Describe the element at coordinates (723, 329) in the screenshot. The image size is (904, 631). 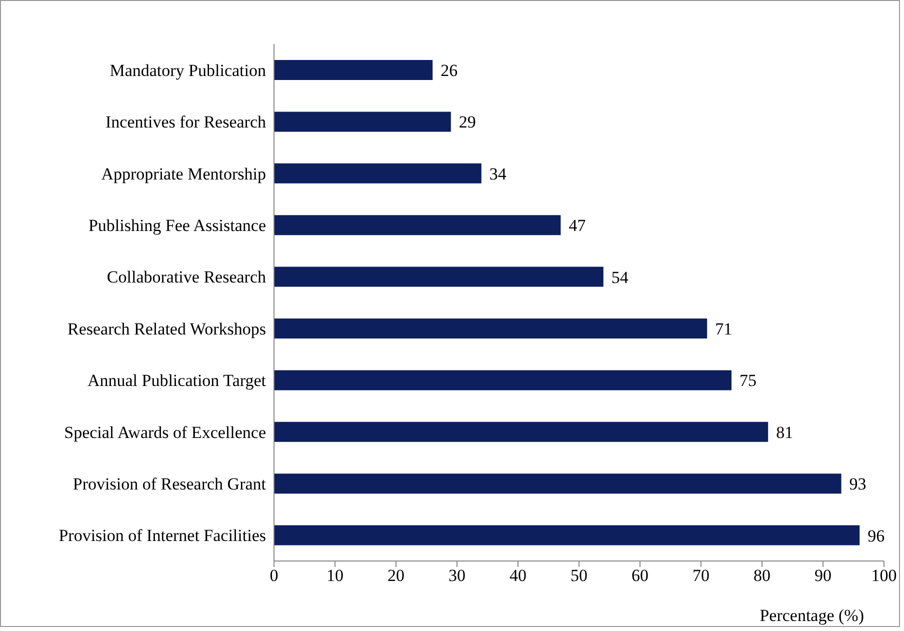
I see `data-label: 71` at that location.